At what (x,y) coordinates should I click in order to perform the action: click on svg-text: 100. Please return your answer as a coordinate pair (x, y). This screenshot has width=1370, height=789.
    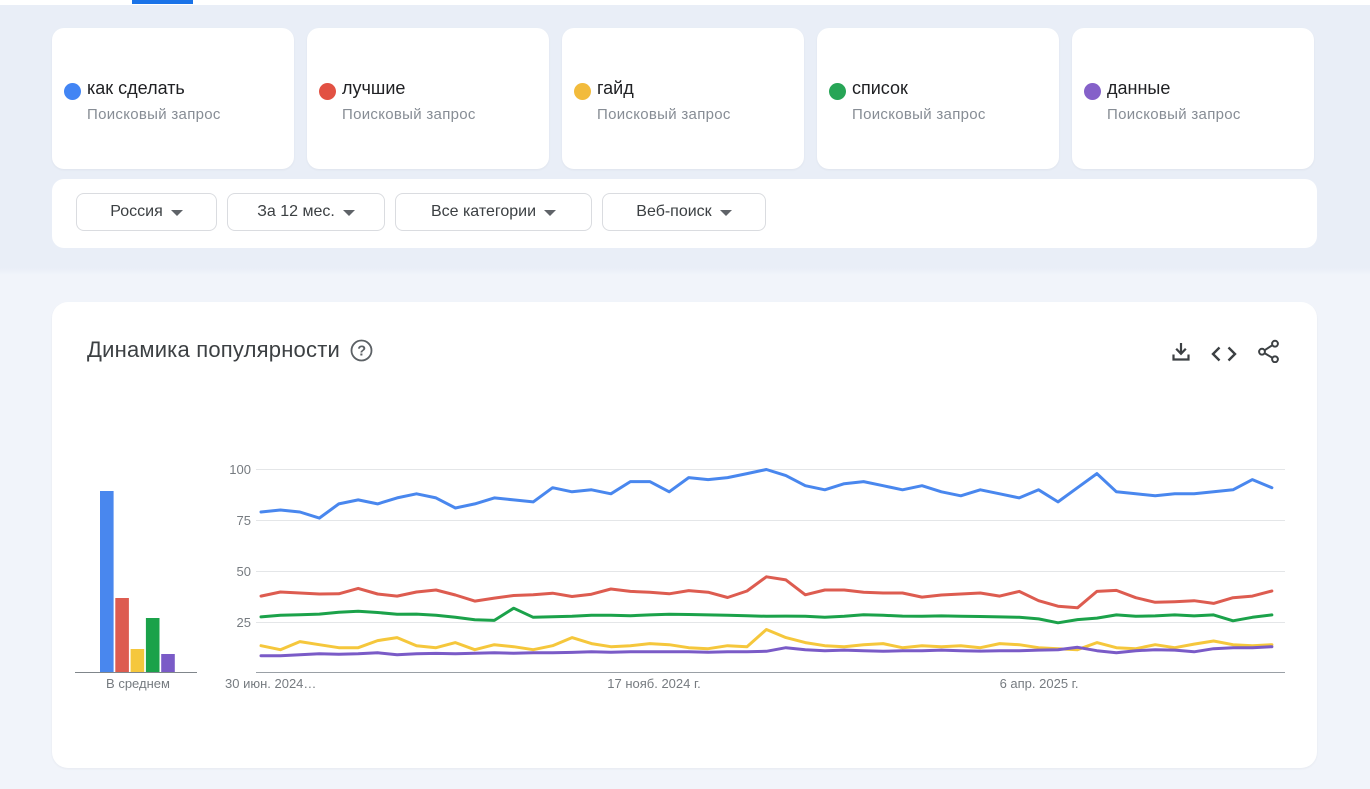
    Looking at the image, I should click on (240, 469).